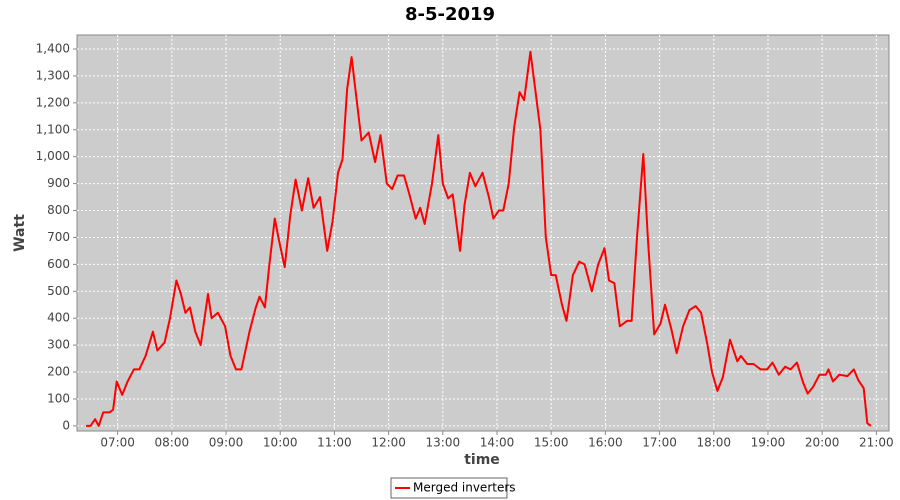  What do you see at coordinates (58, 237) in the screenshot?
I see `y-tick-label: 700` at bounding box center [58, 237].